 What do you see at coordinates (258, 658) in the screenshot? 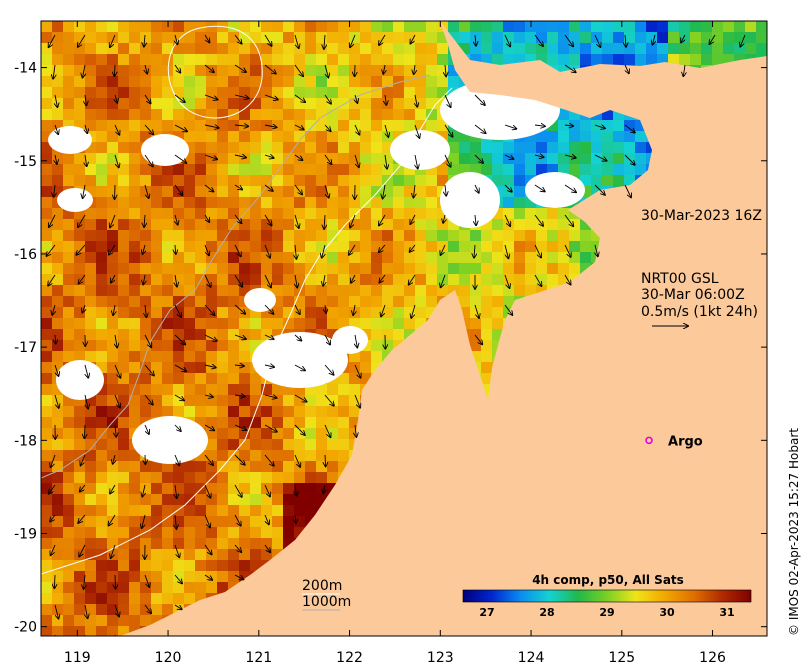
I see `x-tick-label: 121` at bounding box center [258, 658].